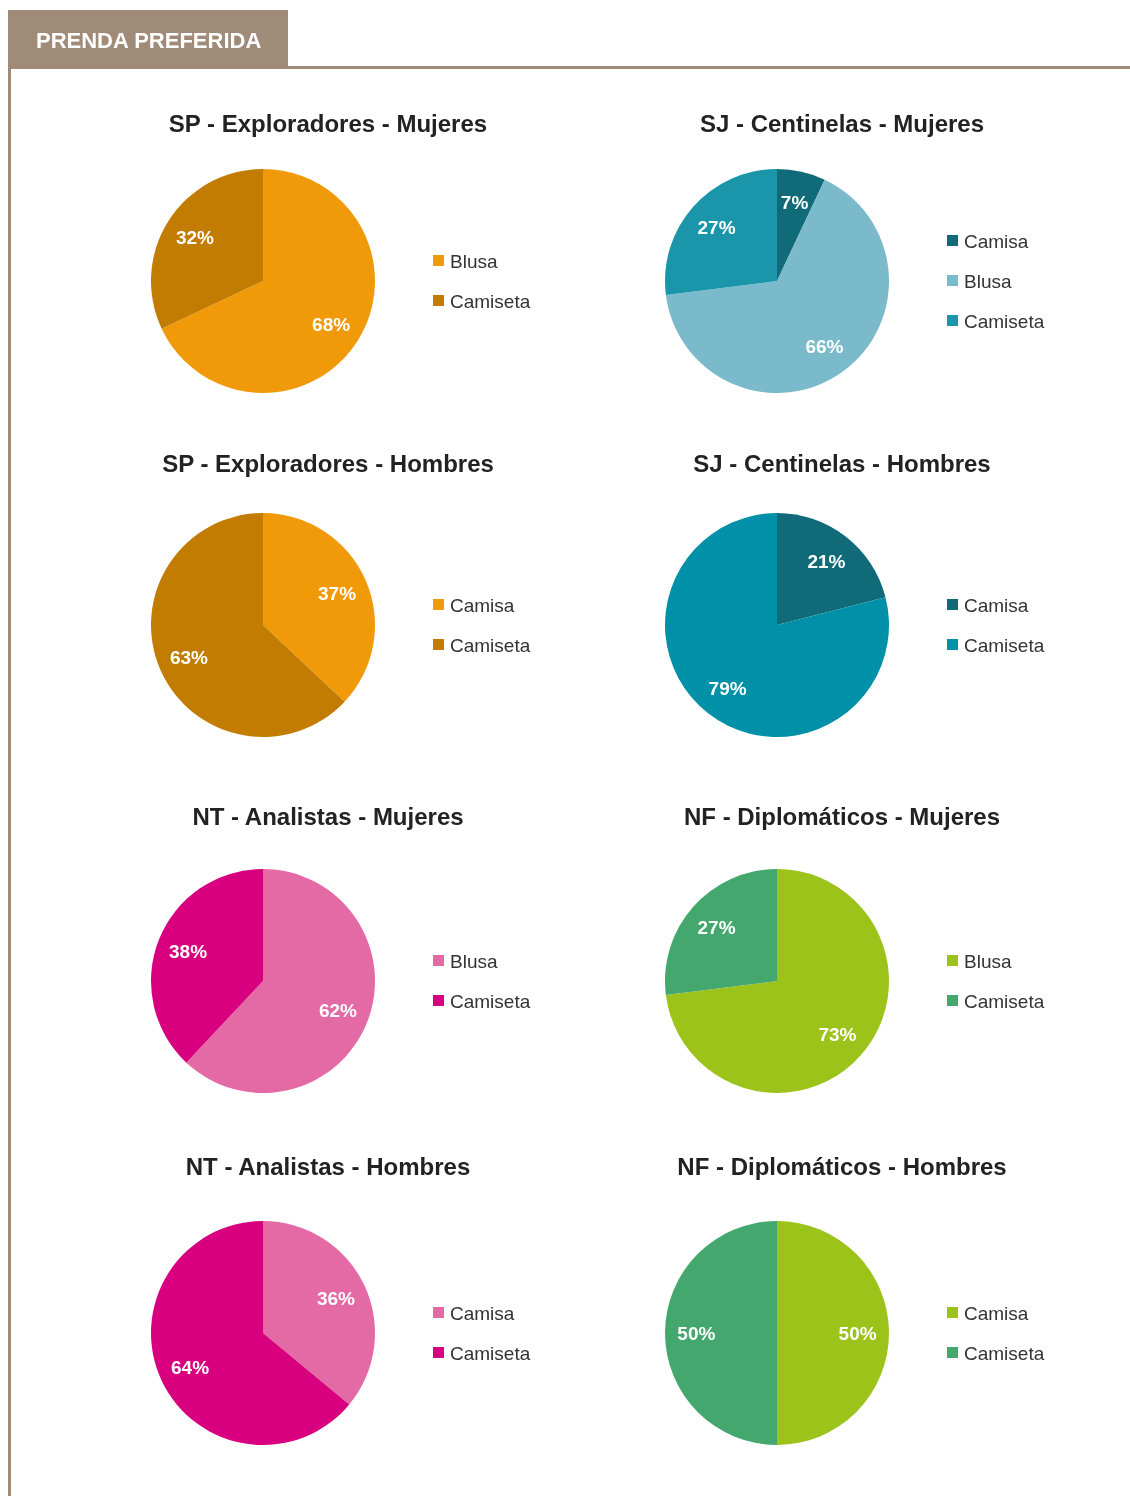  Describe the element at coordinates (195, 238) in the screenshot. I see `data-label: 32%` at that location.